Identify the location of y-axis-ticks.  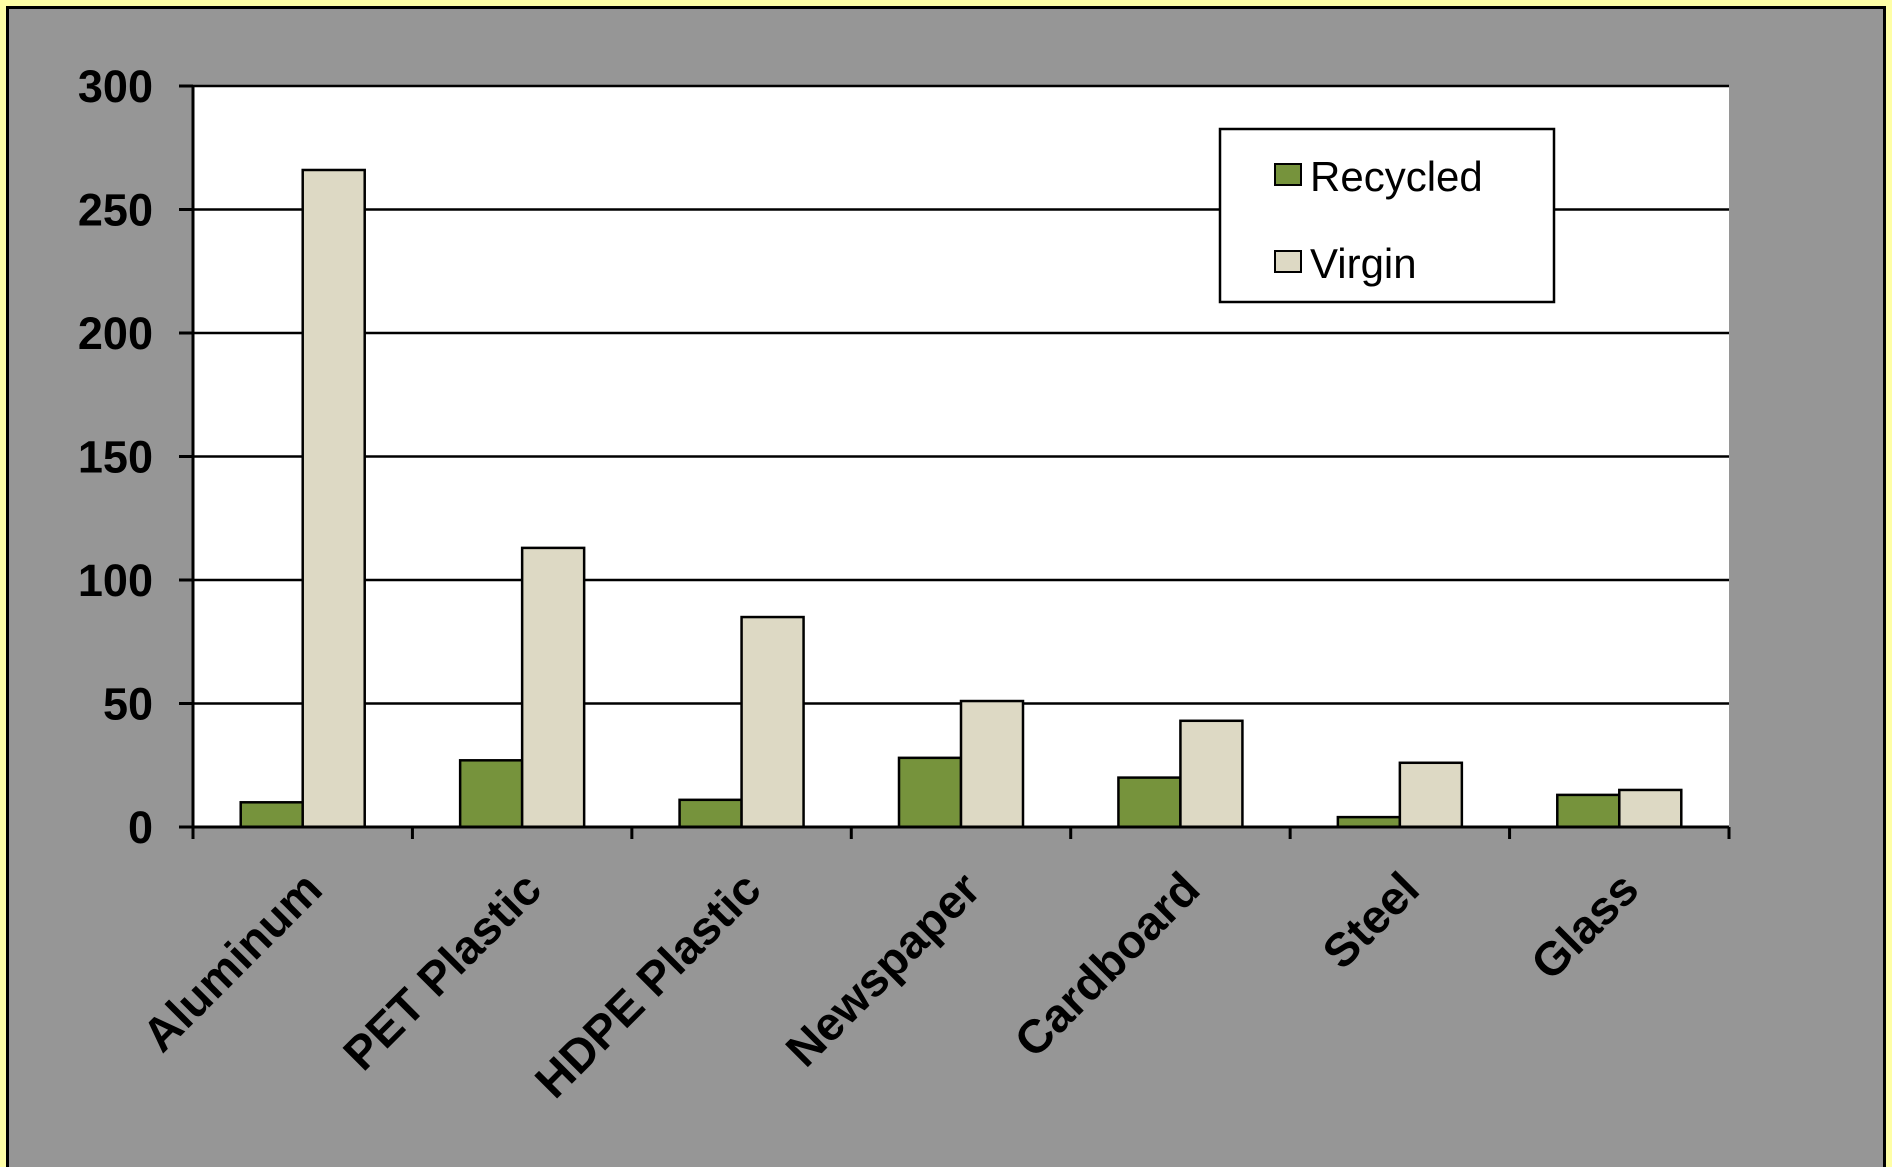
(186, 456).